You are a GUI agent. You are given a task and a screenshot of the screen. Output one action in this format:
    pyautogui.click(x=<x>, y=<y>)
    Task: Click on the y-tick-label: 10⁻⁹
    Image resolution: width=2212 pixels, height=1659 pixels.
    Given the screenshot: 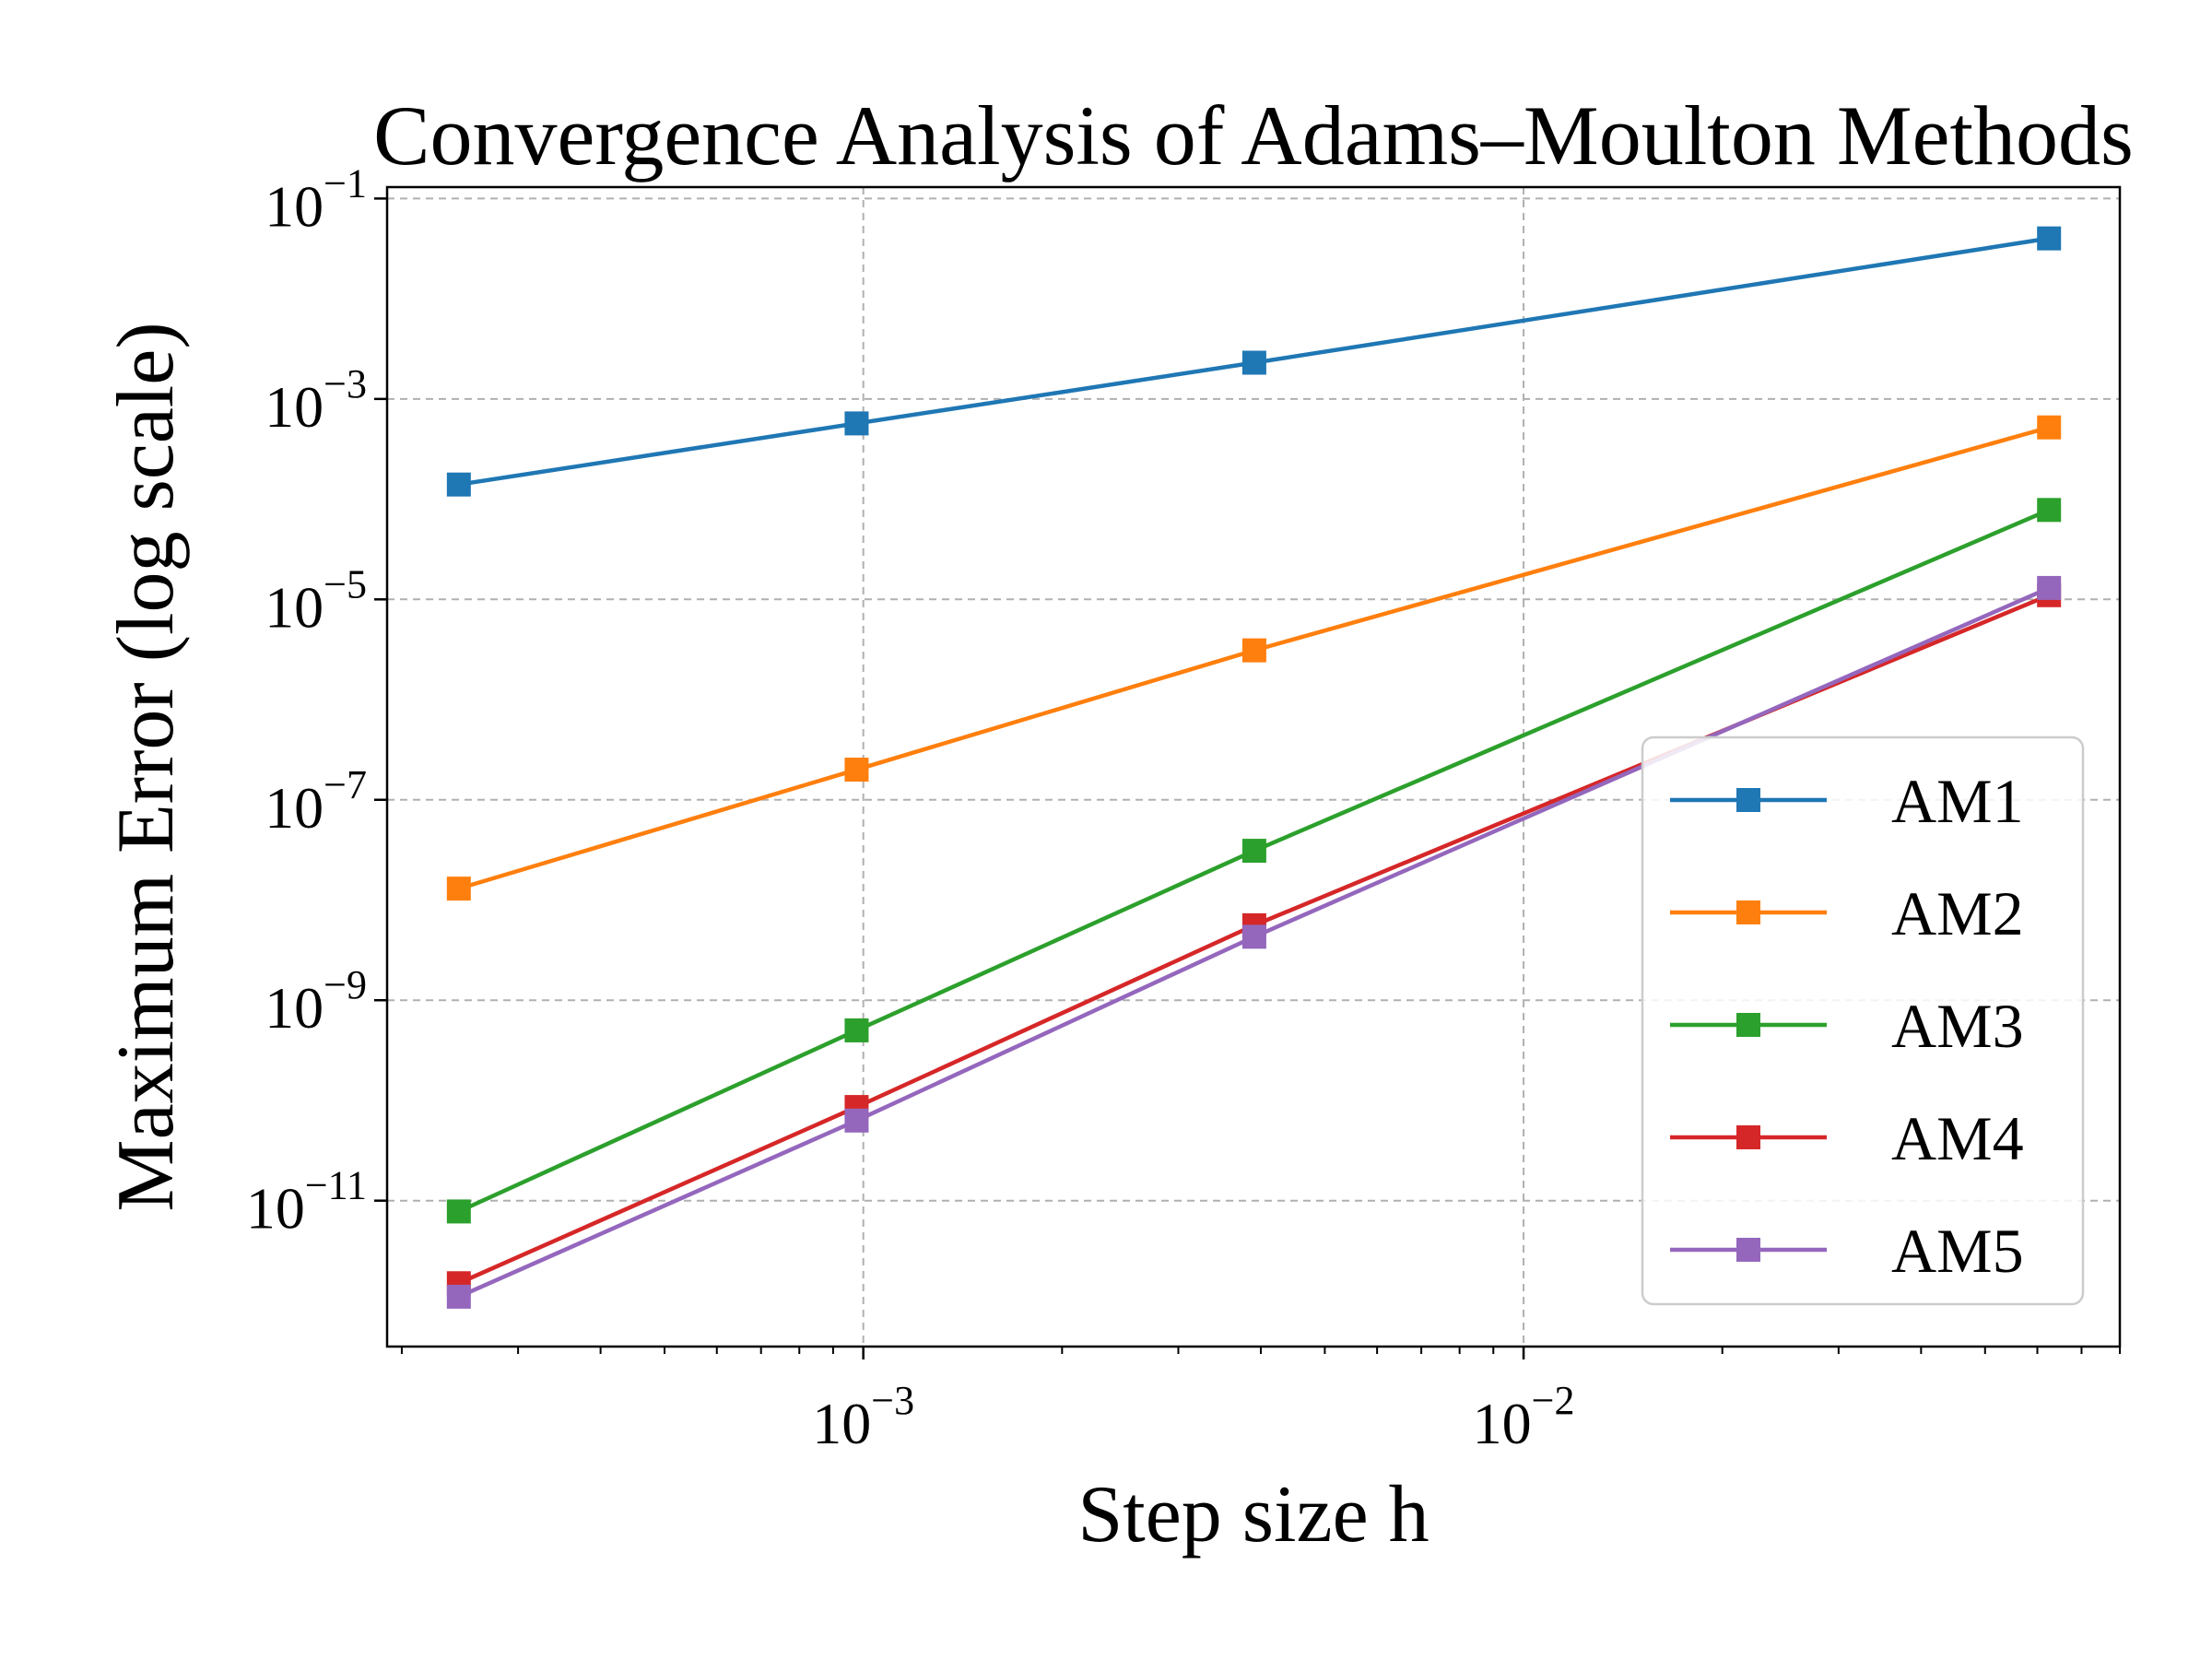 What is the action you would take?
    pyautogui.click(x=316, y=1001)
    